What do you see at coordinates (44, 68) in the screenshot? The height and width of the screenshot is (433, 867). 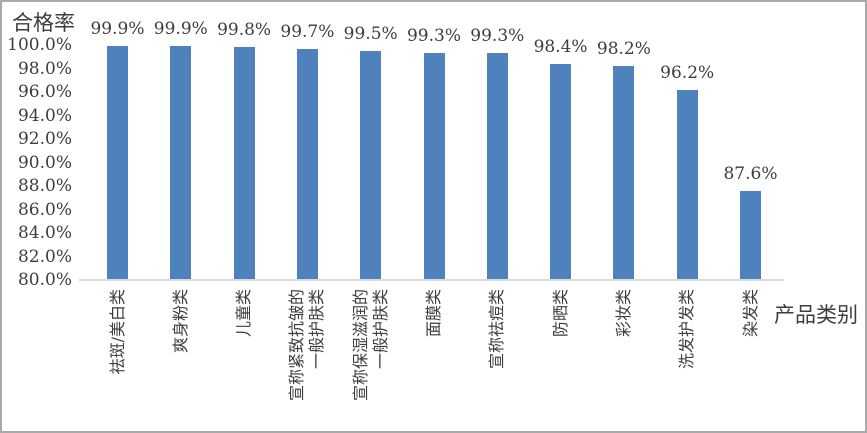 I see `y-tick-label: 98.0%` at bounding box center [44, 68].